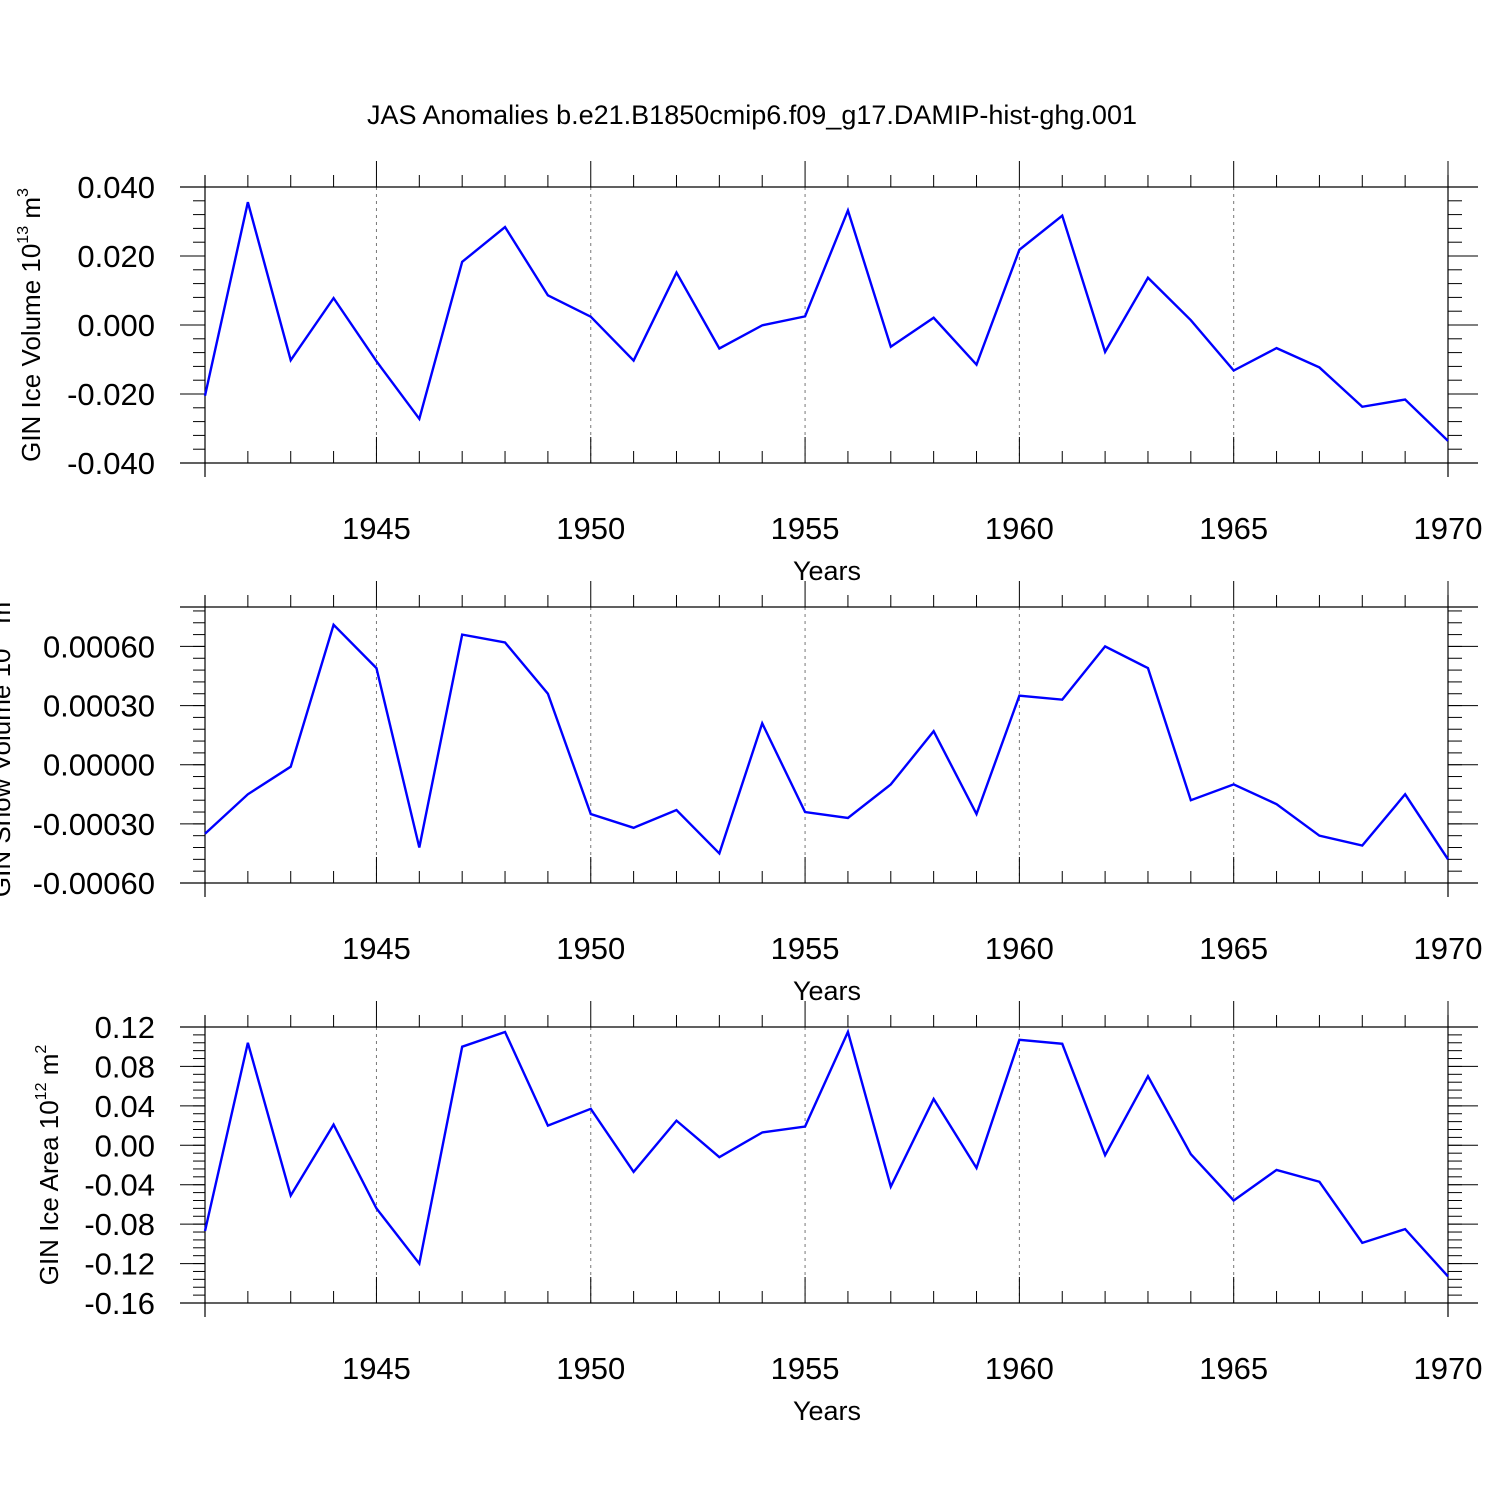  What do you see at coordinates (116, 256) in the screenshot?
I see `y-tick-label: 0.020` at bounding box center [116, 256].